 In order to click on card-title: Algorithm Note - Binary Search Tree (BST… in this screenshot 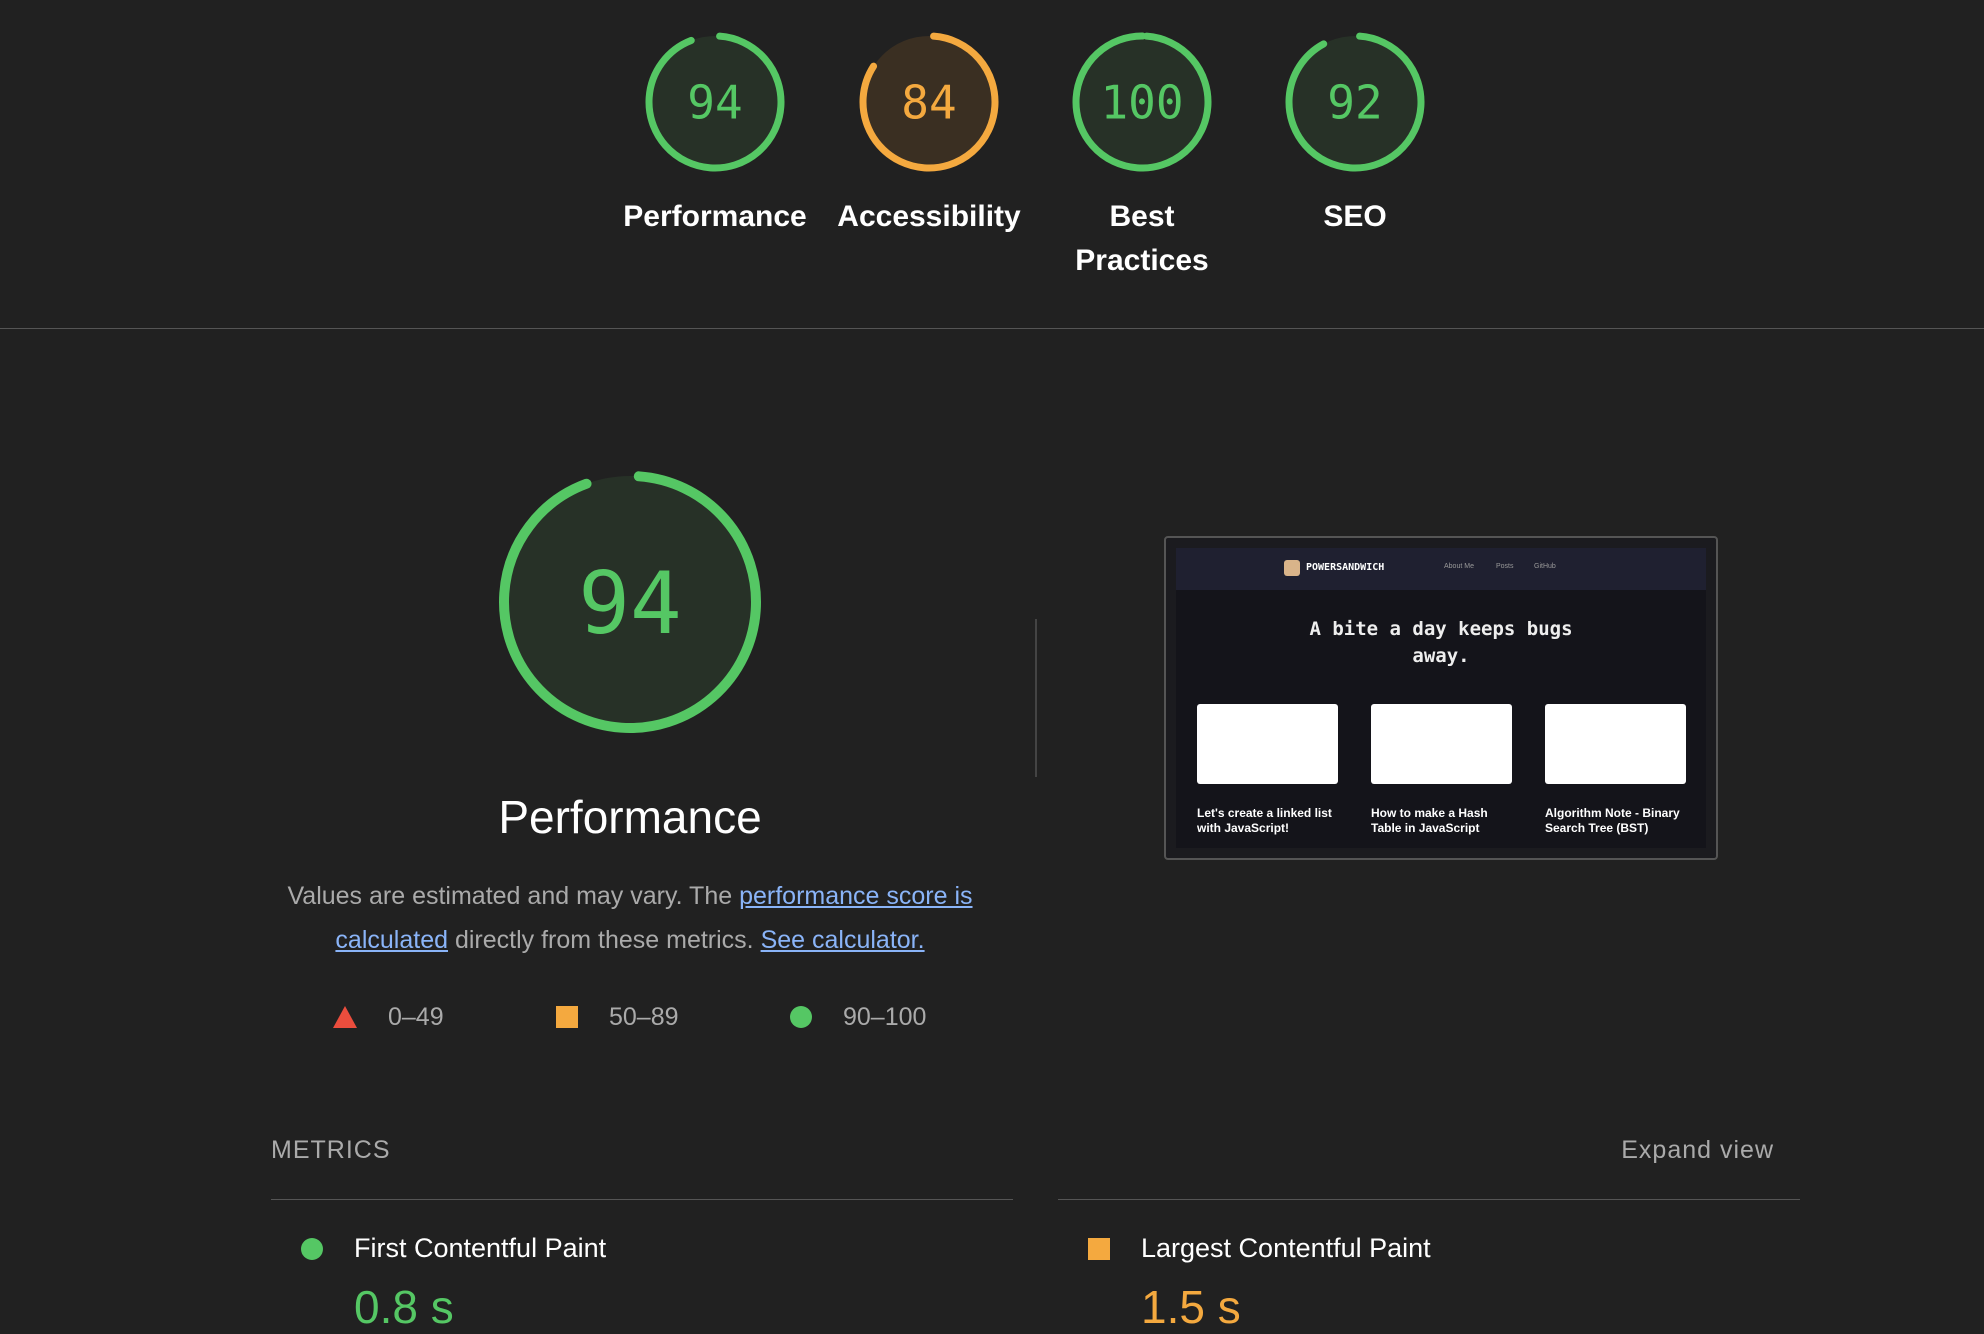, I will do `click(1612, 820)`.